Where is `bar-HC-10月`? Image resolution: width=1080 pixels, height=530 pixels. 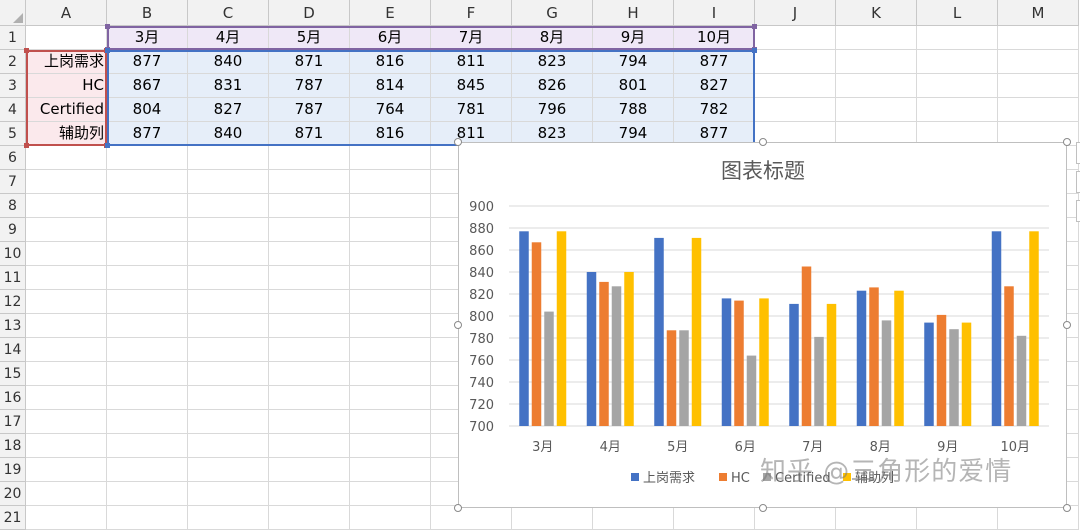
bar-HC-10月 is located at coordinates (1009, 356).